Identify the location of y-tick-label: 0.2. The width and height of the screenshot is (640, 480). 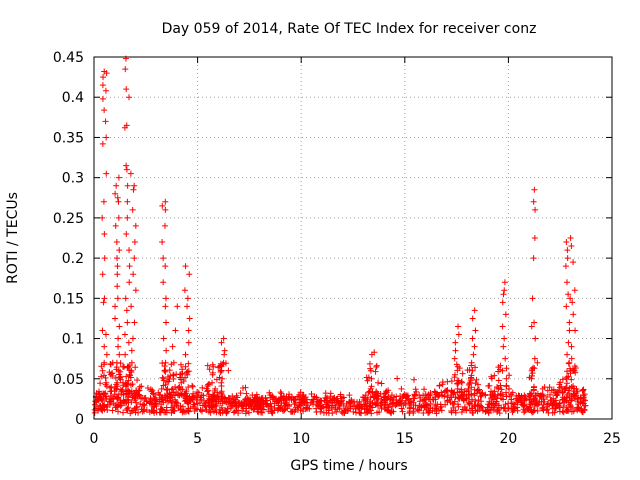
(73, 259).